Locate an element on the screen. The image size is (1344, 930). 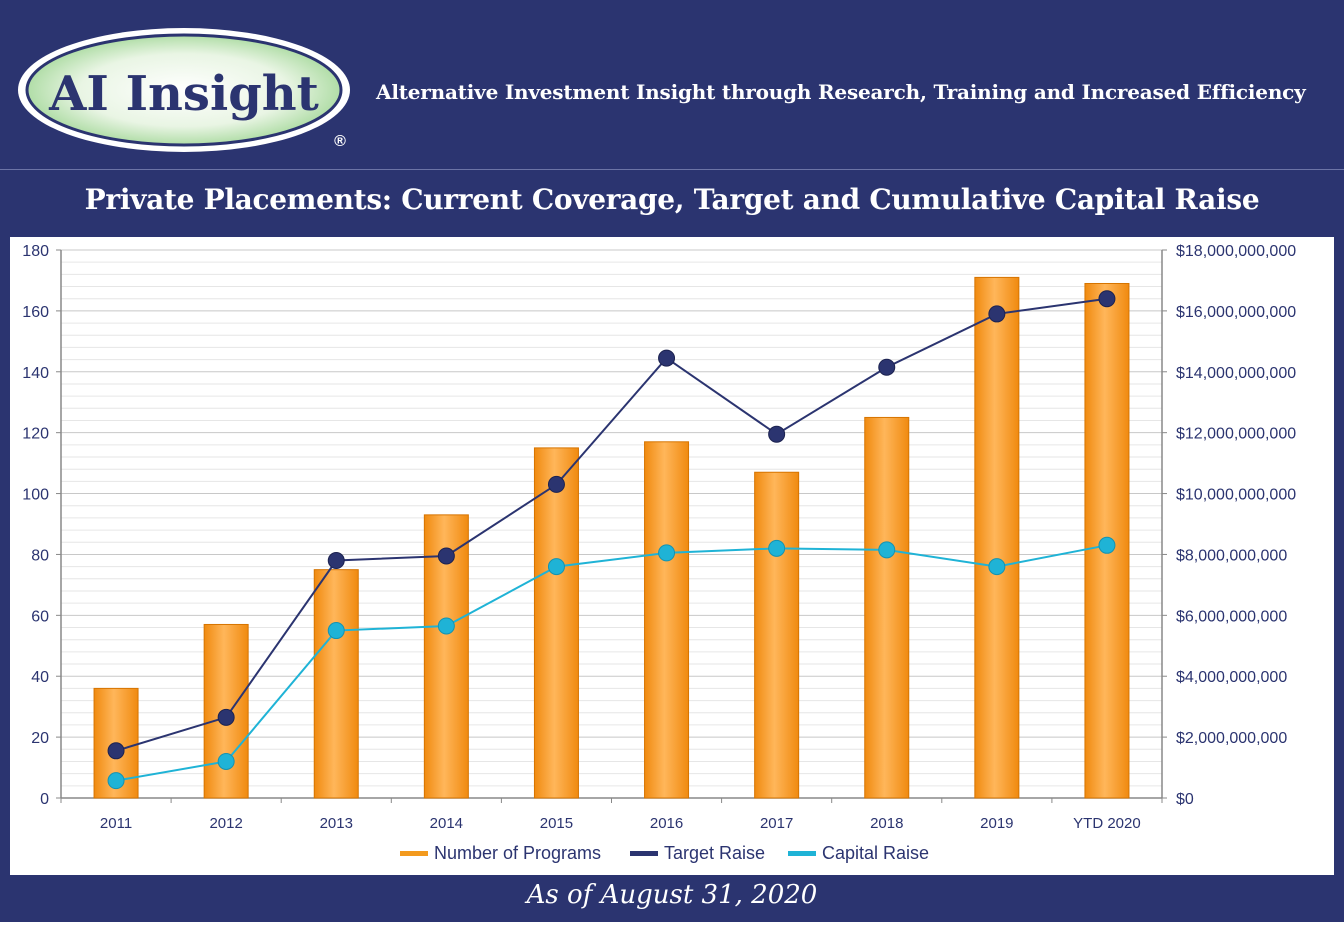
right-tick-label: $0 is located at coordinates (1185, 799).